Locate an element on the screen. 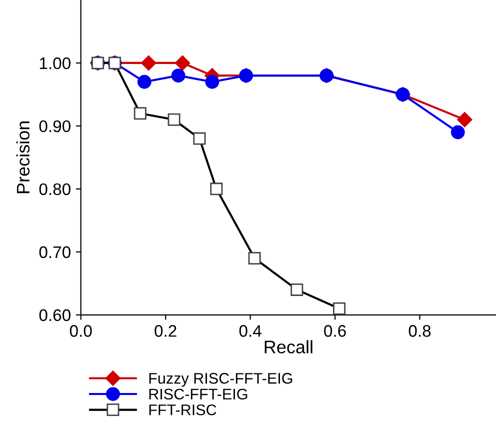  y-tick-label: 0.70 is located at coordinates (54, 252).